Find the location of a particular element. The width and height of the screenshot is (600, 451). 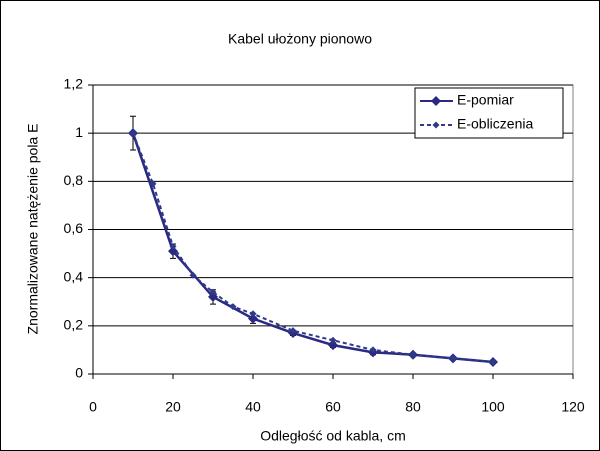

legend-label: E-pomiar is located at coordinates (485, 100).